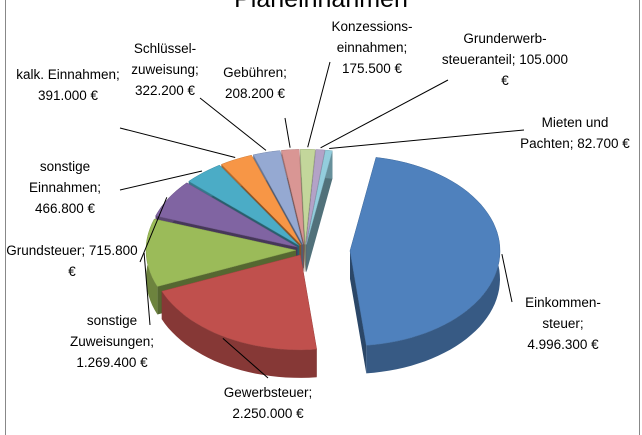 The width and height of the screenshot is (642, 435). I want to click on data-label: Einkommen-steuer; 4.996.300 €, so click(563, 323).